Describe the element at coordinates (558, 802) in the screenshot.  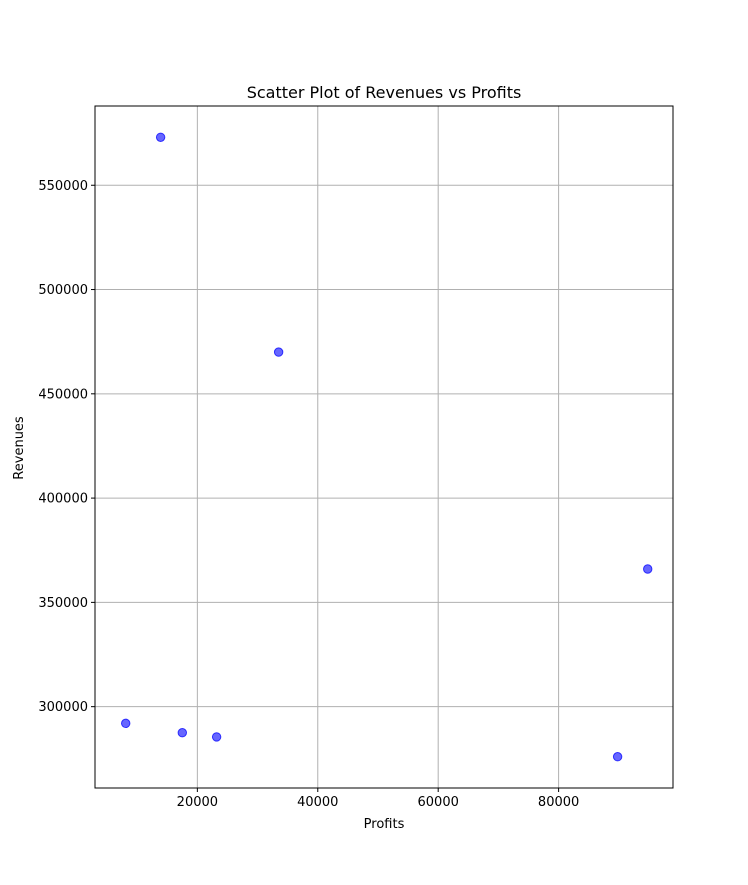
I see `x-tick-label: 80000` at that location.